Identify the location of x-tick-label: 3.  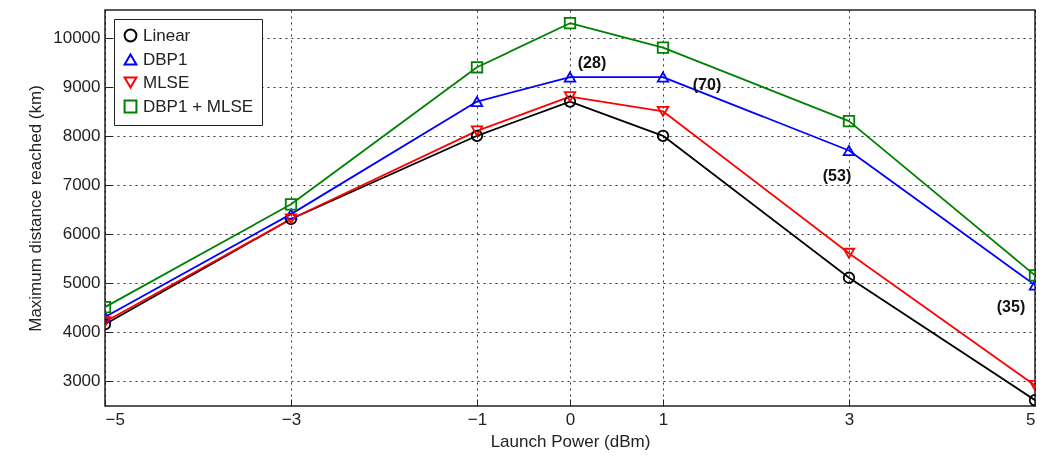
(849, 419).